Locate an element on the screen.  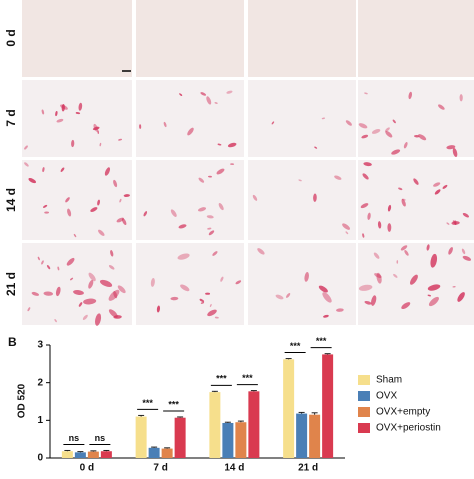
significance-label: ns is located at coordinates (74, 438).